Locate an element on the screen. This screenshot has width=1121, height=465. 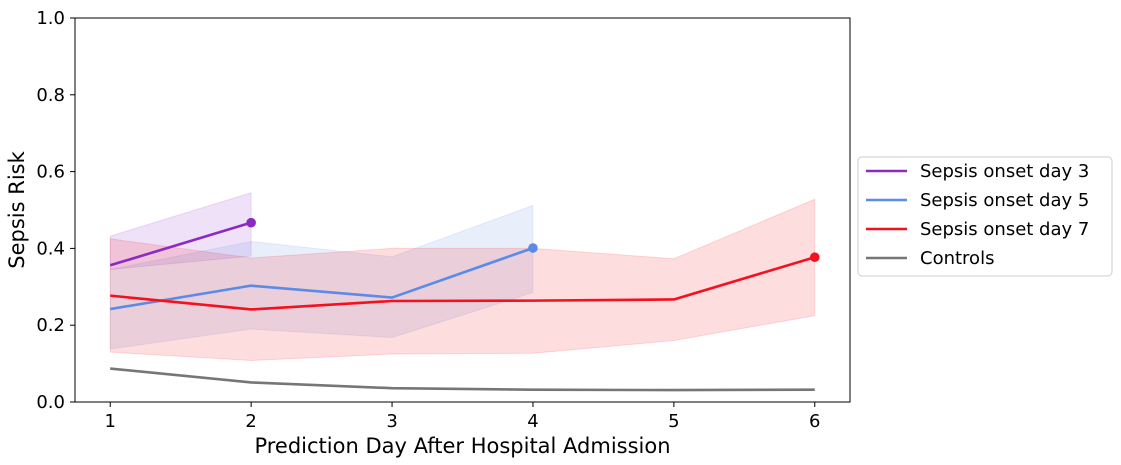
line-controls is located at coordinates (462, 379).